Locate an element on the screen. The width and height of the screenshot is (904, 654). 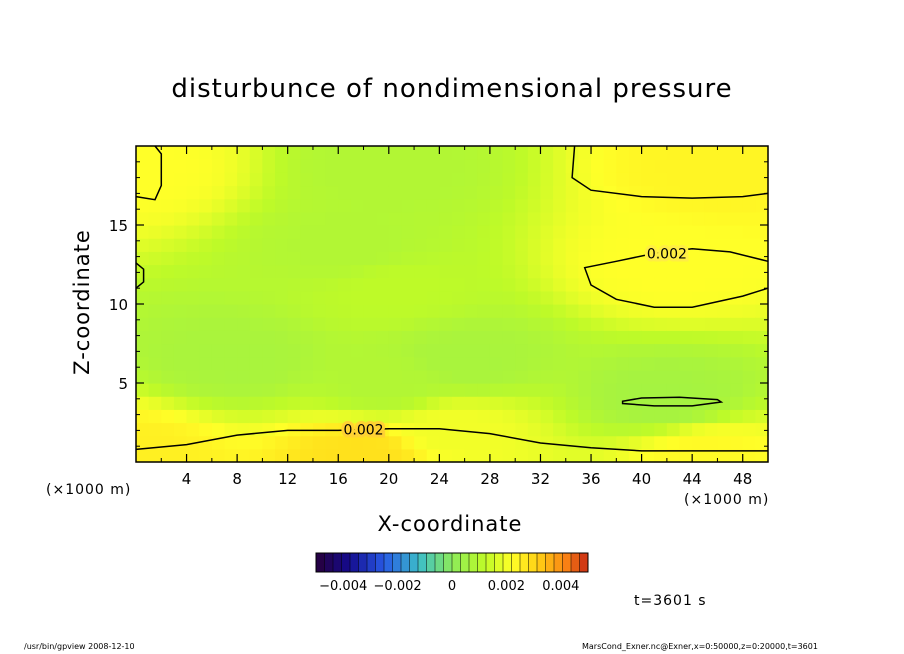
y-tick-label: 10 is located at coordinates (118, 305).